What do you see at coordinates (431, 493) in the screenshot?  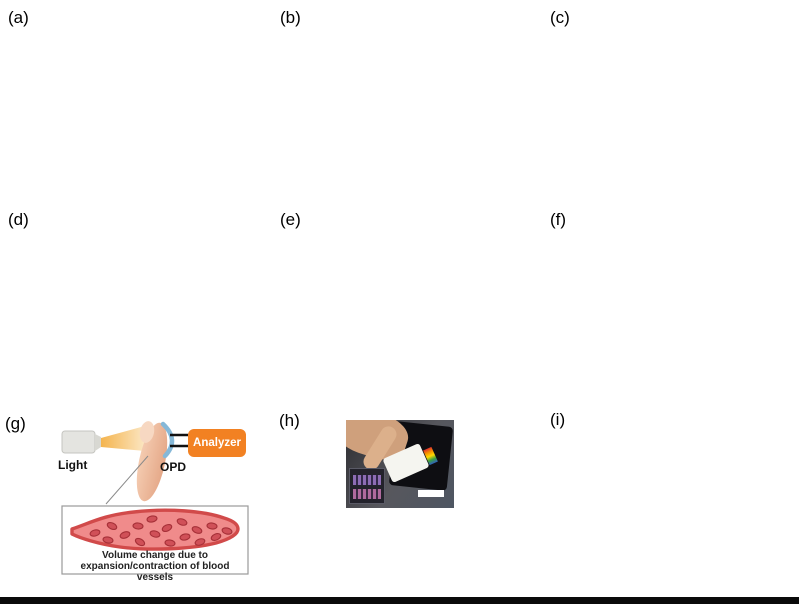 I see `scale-bar` at bounding box center [431, 493].